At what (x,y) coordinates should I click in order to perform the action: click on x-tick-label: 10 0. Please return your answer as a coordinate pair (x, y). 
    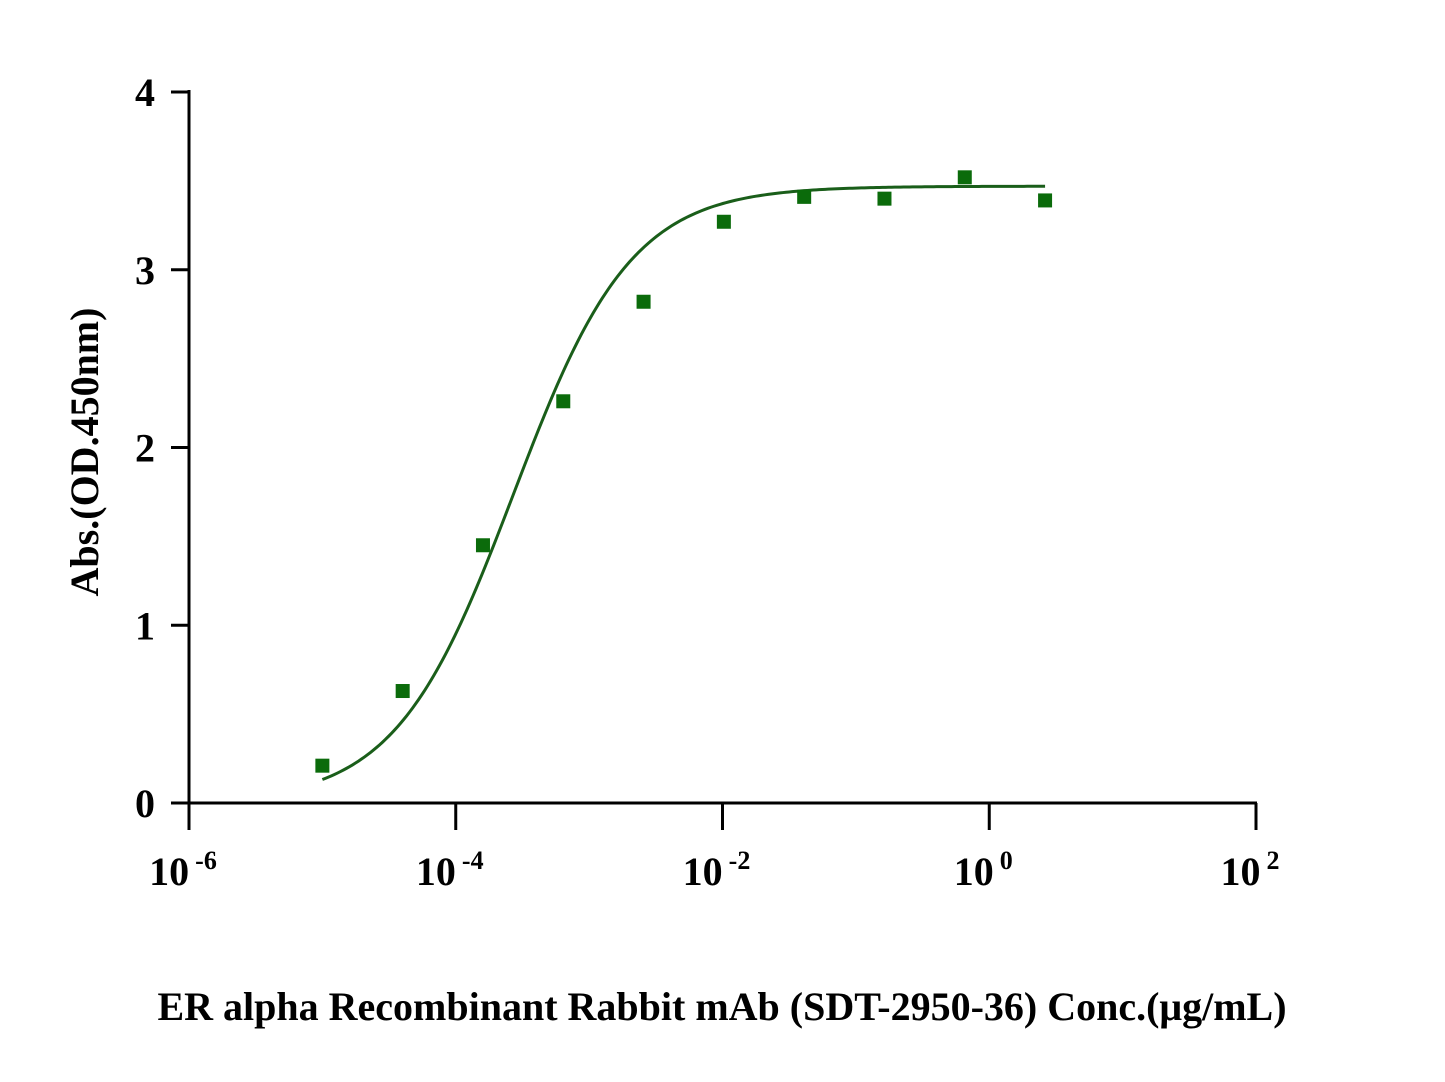
    Looking at the image, I should click on (983, 870).